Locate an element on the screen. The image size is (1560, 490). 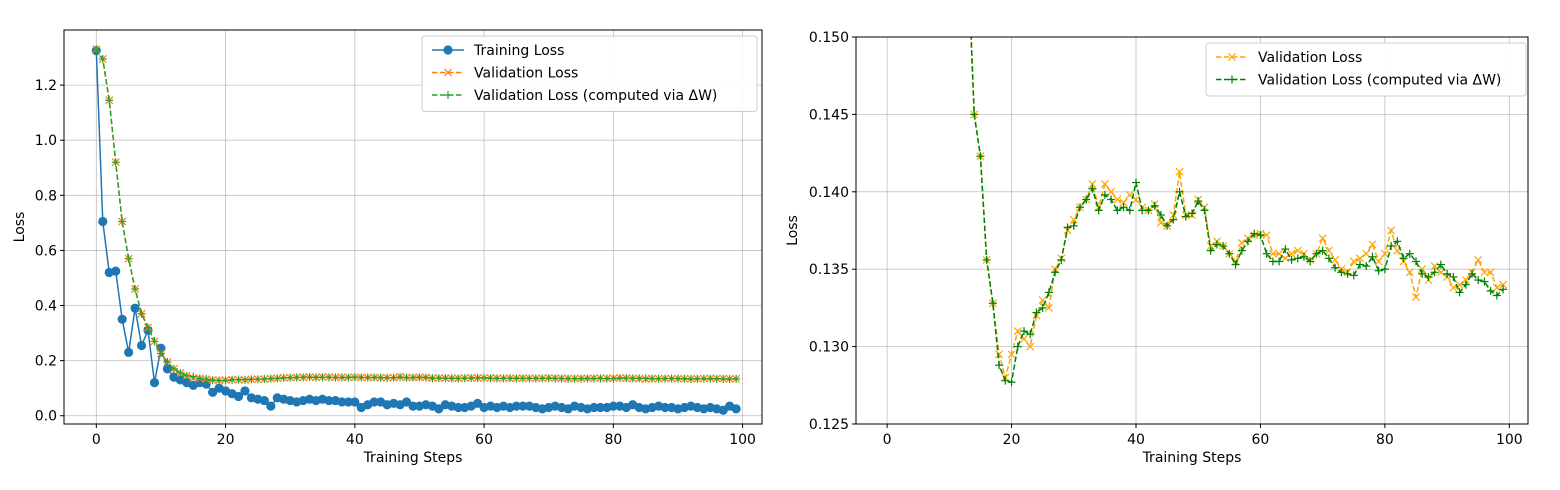
y-tick-label: 1.0 is located at coordinates (46, 141).